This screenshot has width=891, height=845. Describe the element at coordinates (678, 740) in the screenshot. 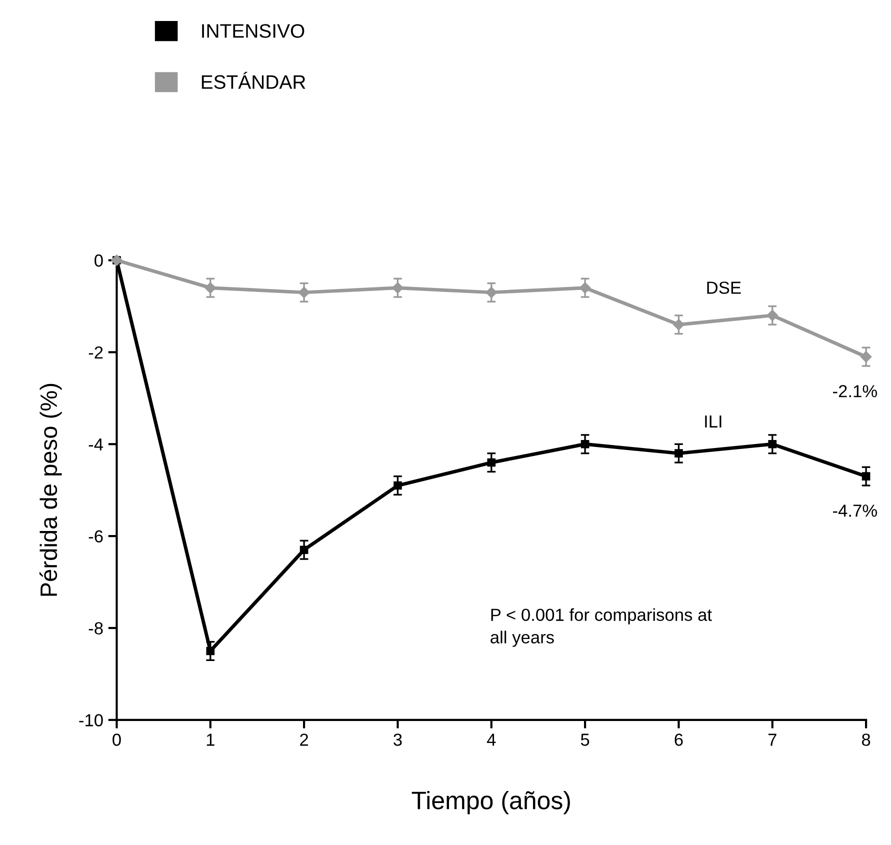

I see `x-tick-label: 6` at that location.